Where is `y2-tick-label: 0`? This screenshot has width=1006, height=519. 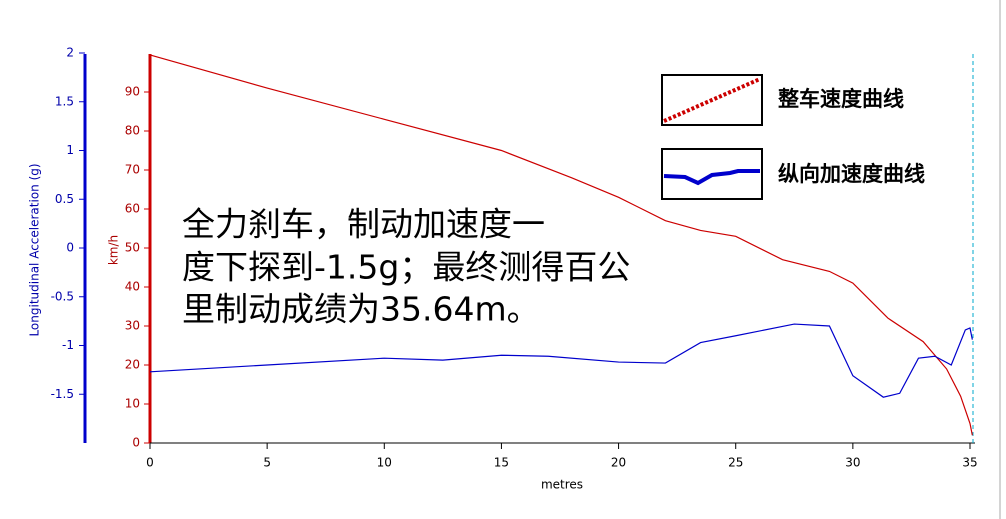 y2-tick-label: 0 is located at coordinates (136, 443).